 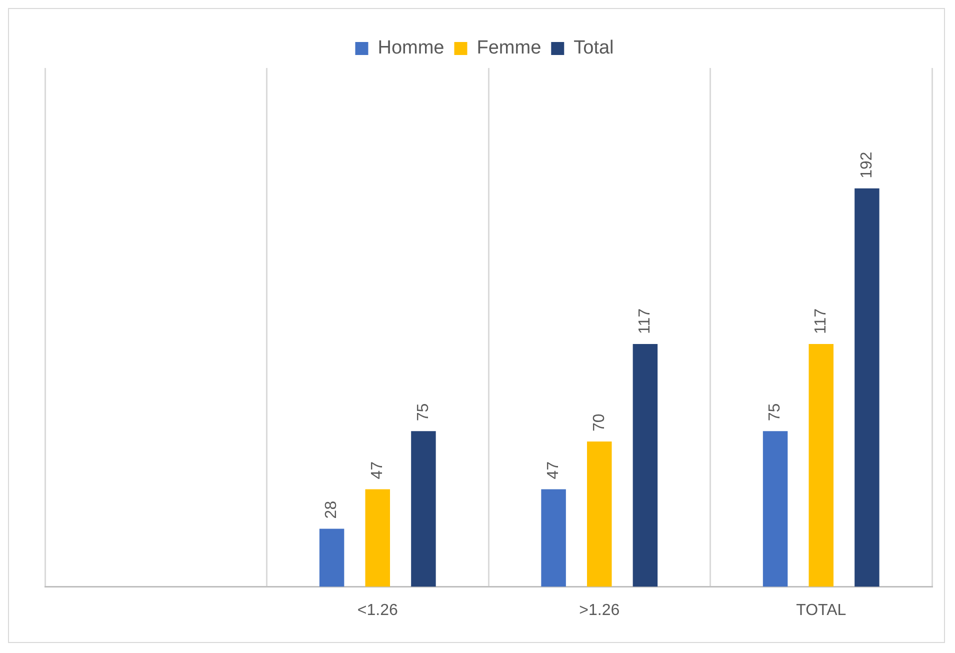 I want to click on data-label: 192, so click(x=867, y=165).